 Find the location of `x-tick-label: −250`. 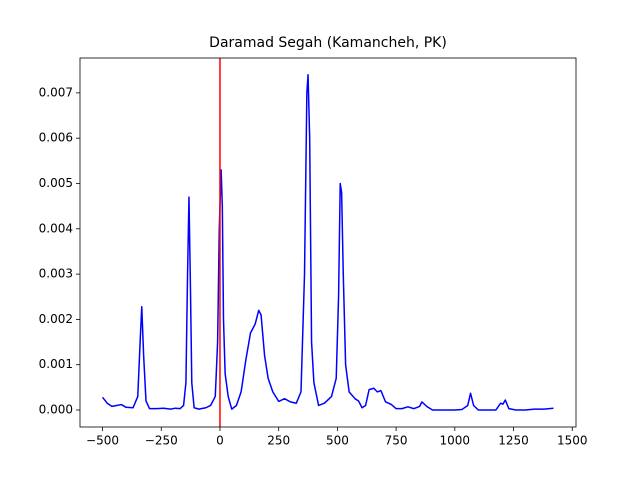

x-tick-label: −250 is located at coordinates (161, 441).